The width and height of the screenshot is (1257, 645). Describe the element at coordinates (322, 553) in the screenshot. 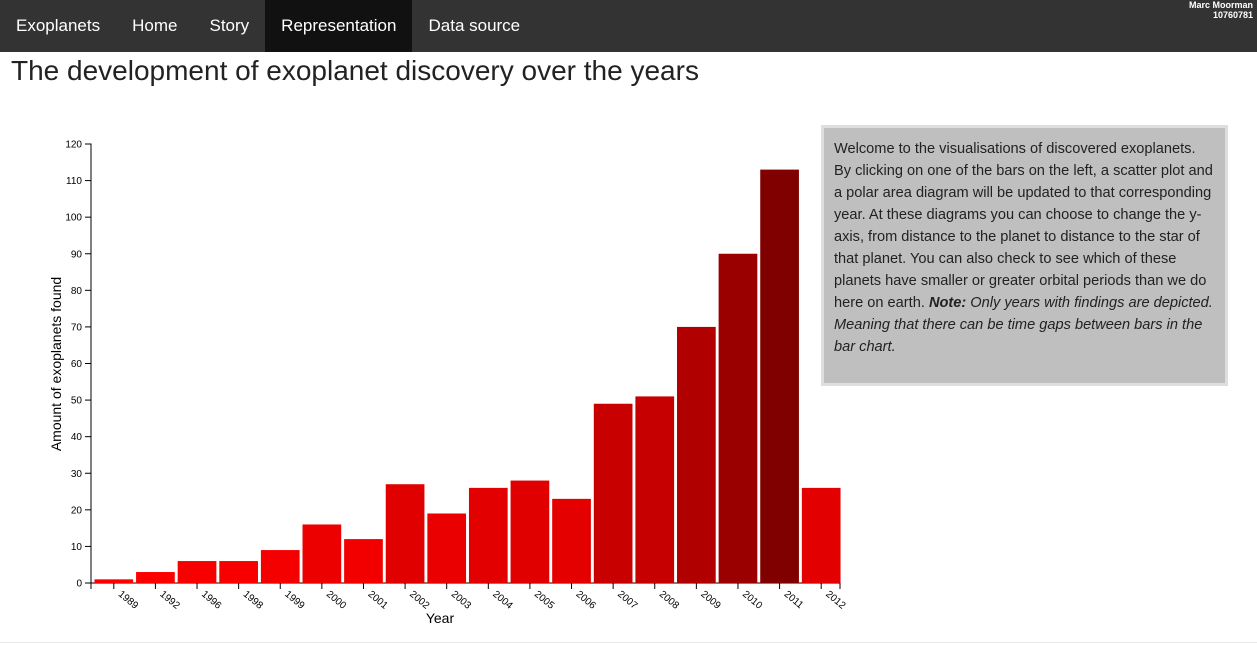

I see `bar-2000` at that location.